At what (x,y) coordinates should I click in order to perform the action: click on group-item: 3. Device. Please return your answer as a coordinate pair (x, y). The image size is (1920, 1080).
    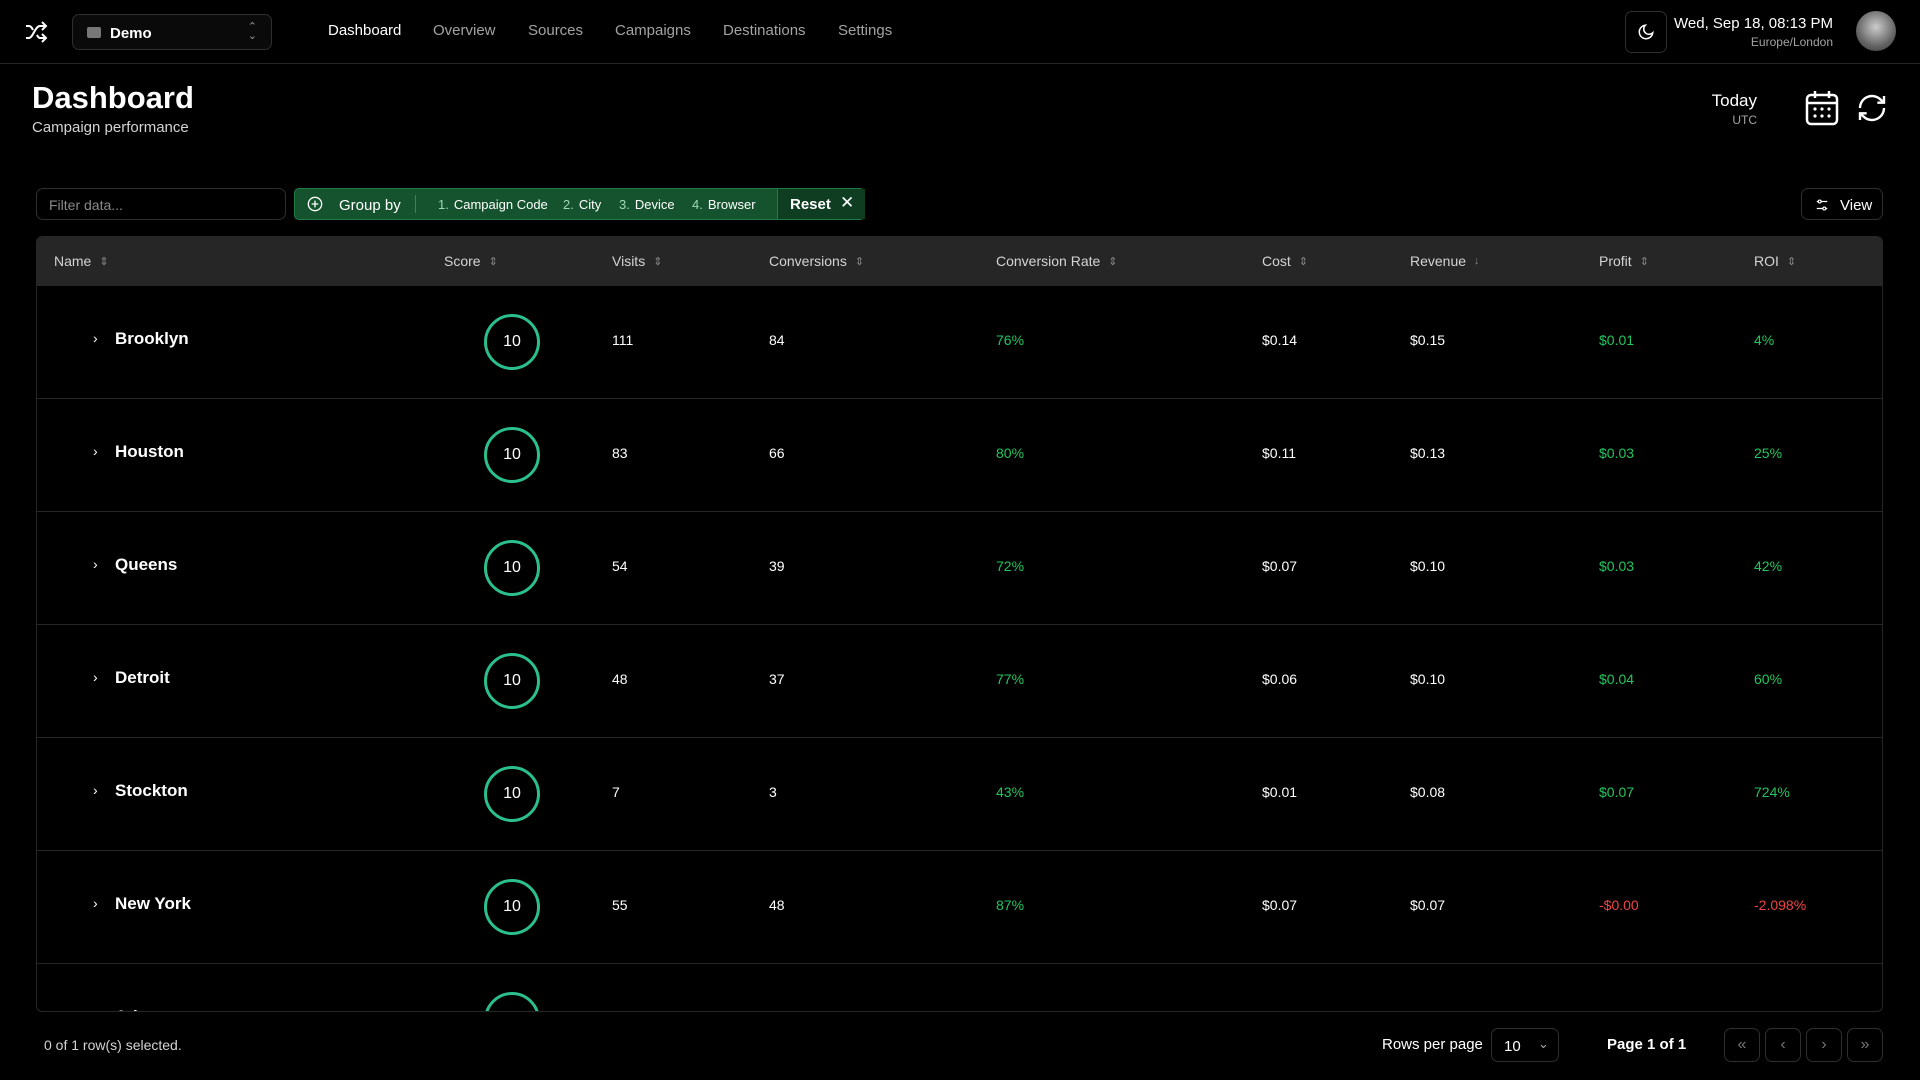
    Looking at the image, I should click on (647, 204).